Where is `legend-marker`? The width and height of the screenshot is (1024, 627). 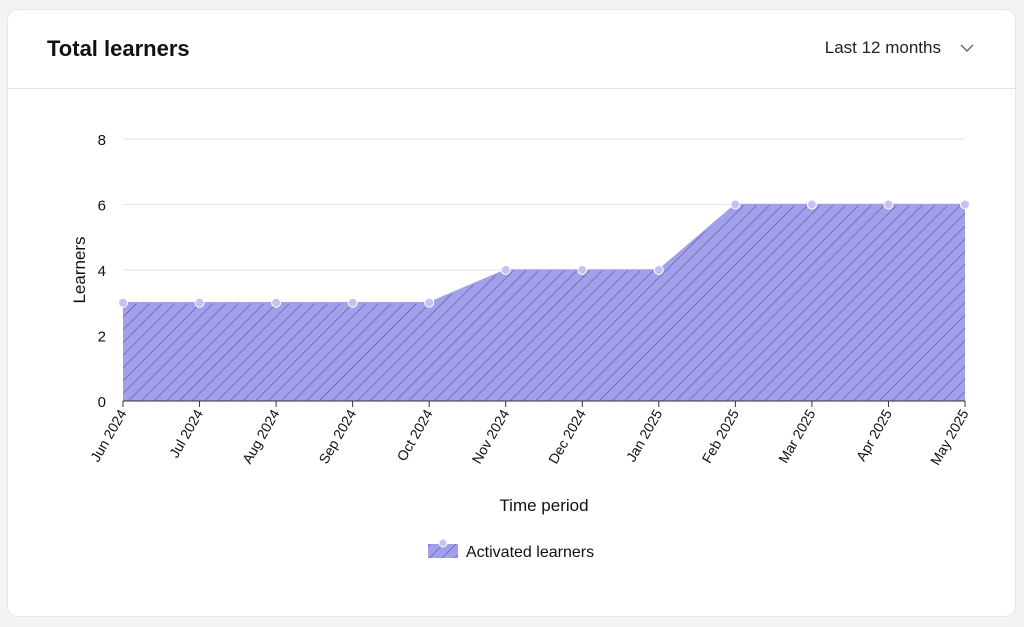 legend-marker is located at coordinates (443, 543).